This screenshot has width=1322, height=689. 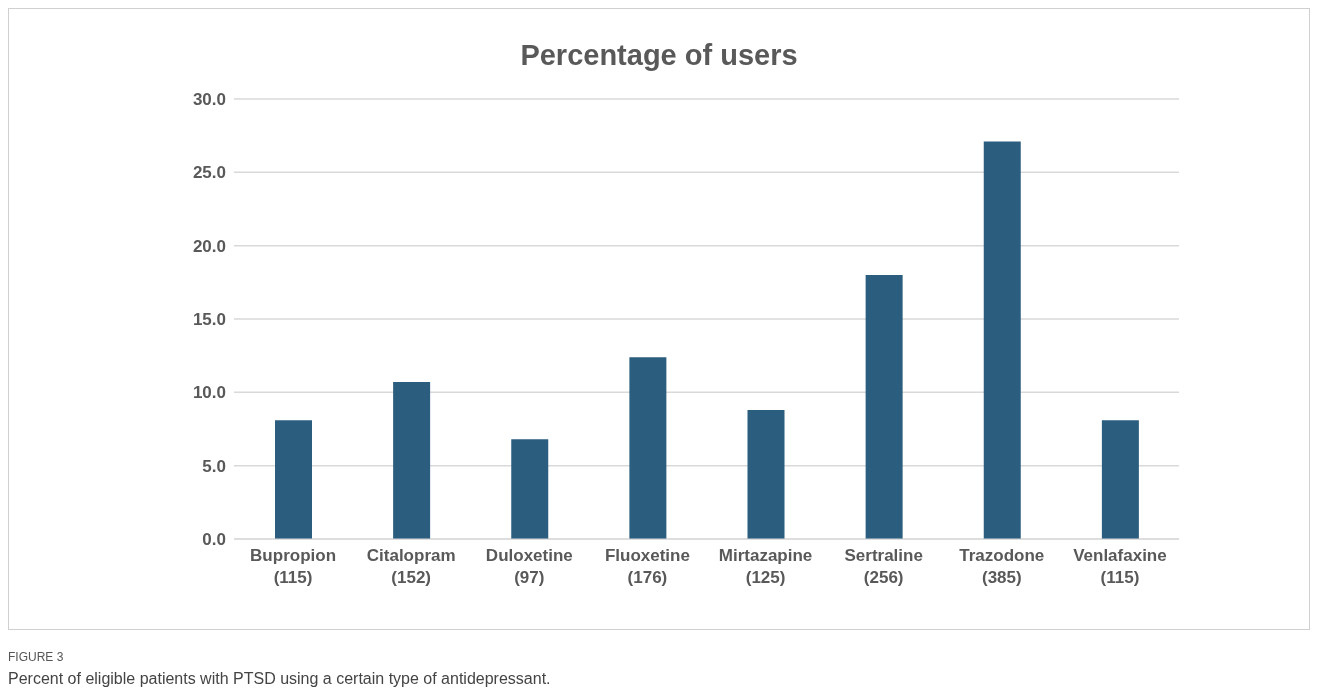 What do you see at coordinates (214, 466) in the screenshot?
I see `y-tick-label: 5.0` at bounding box center [214, 466].